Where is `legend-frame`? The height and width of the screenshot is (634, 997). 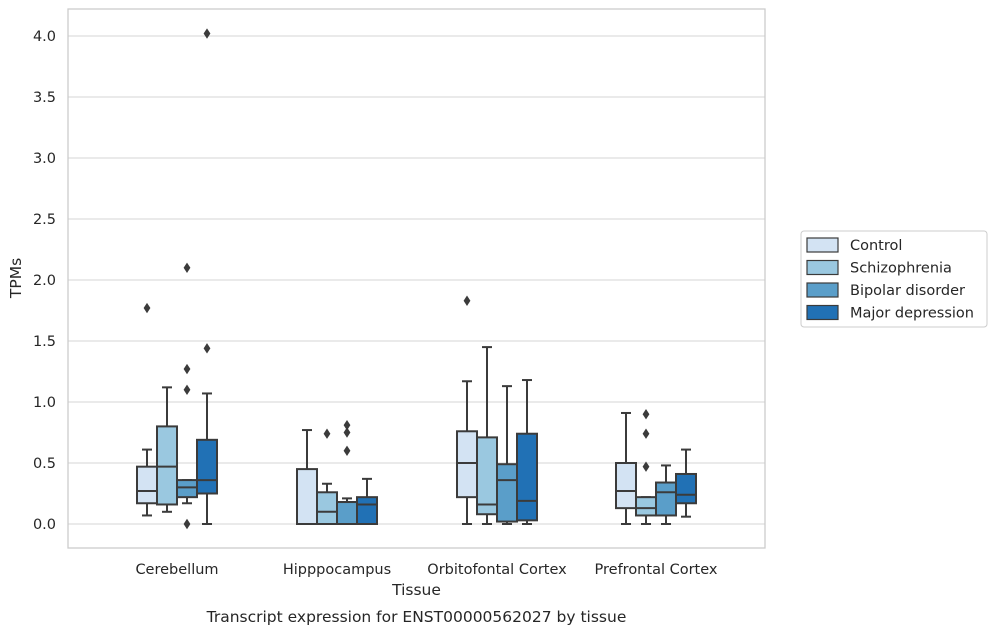
legend-frame is located at coordinates (894, 279).